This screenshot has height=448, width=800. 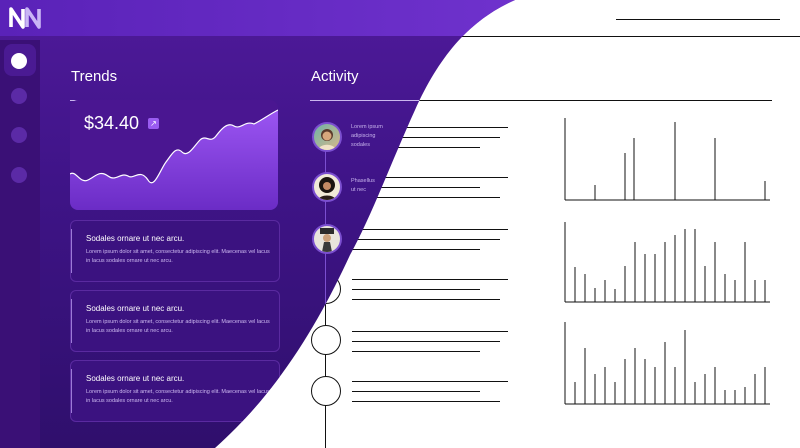 What do you see at coordinates (26, 18) in the screenshot?
I see `app-logo-icon` at bounding box center [26, 18].